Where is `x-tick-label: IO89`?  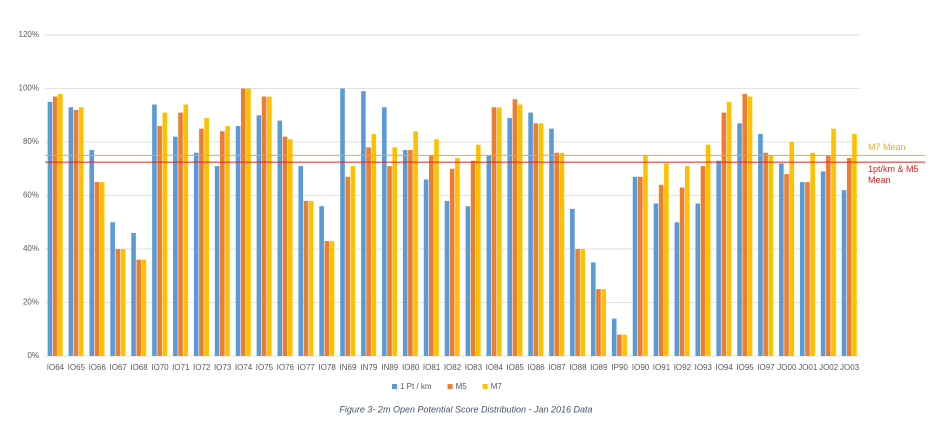
x-tick-label: IO89 is located at coordinates (599, 367).